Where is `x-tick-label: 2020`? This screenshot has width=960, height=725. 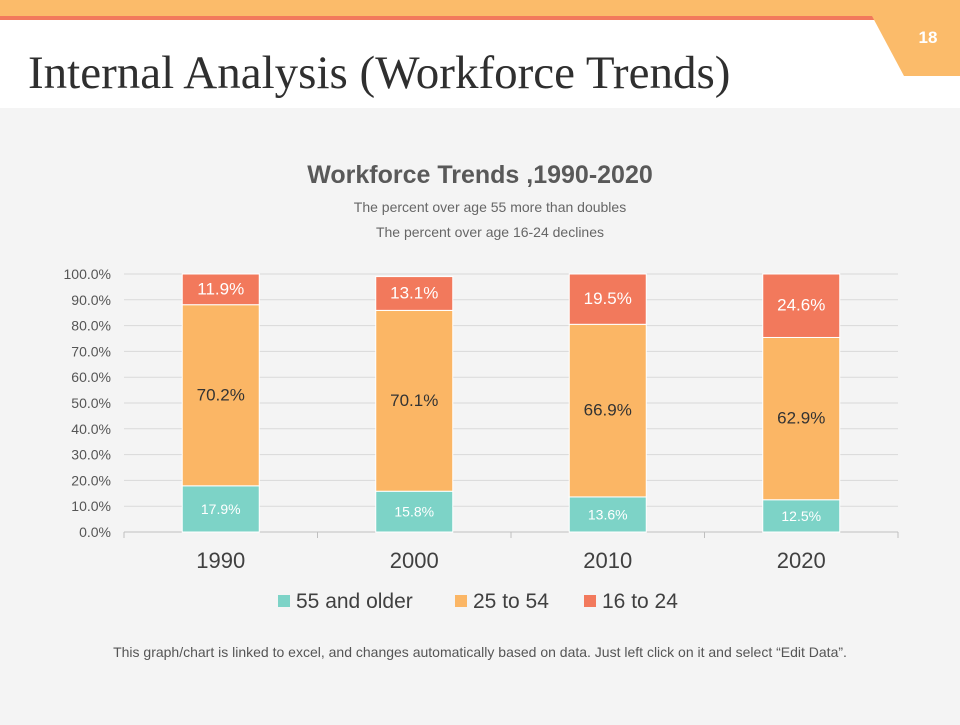
x-tick-label: 2020 is located at coordinates (801, 560).